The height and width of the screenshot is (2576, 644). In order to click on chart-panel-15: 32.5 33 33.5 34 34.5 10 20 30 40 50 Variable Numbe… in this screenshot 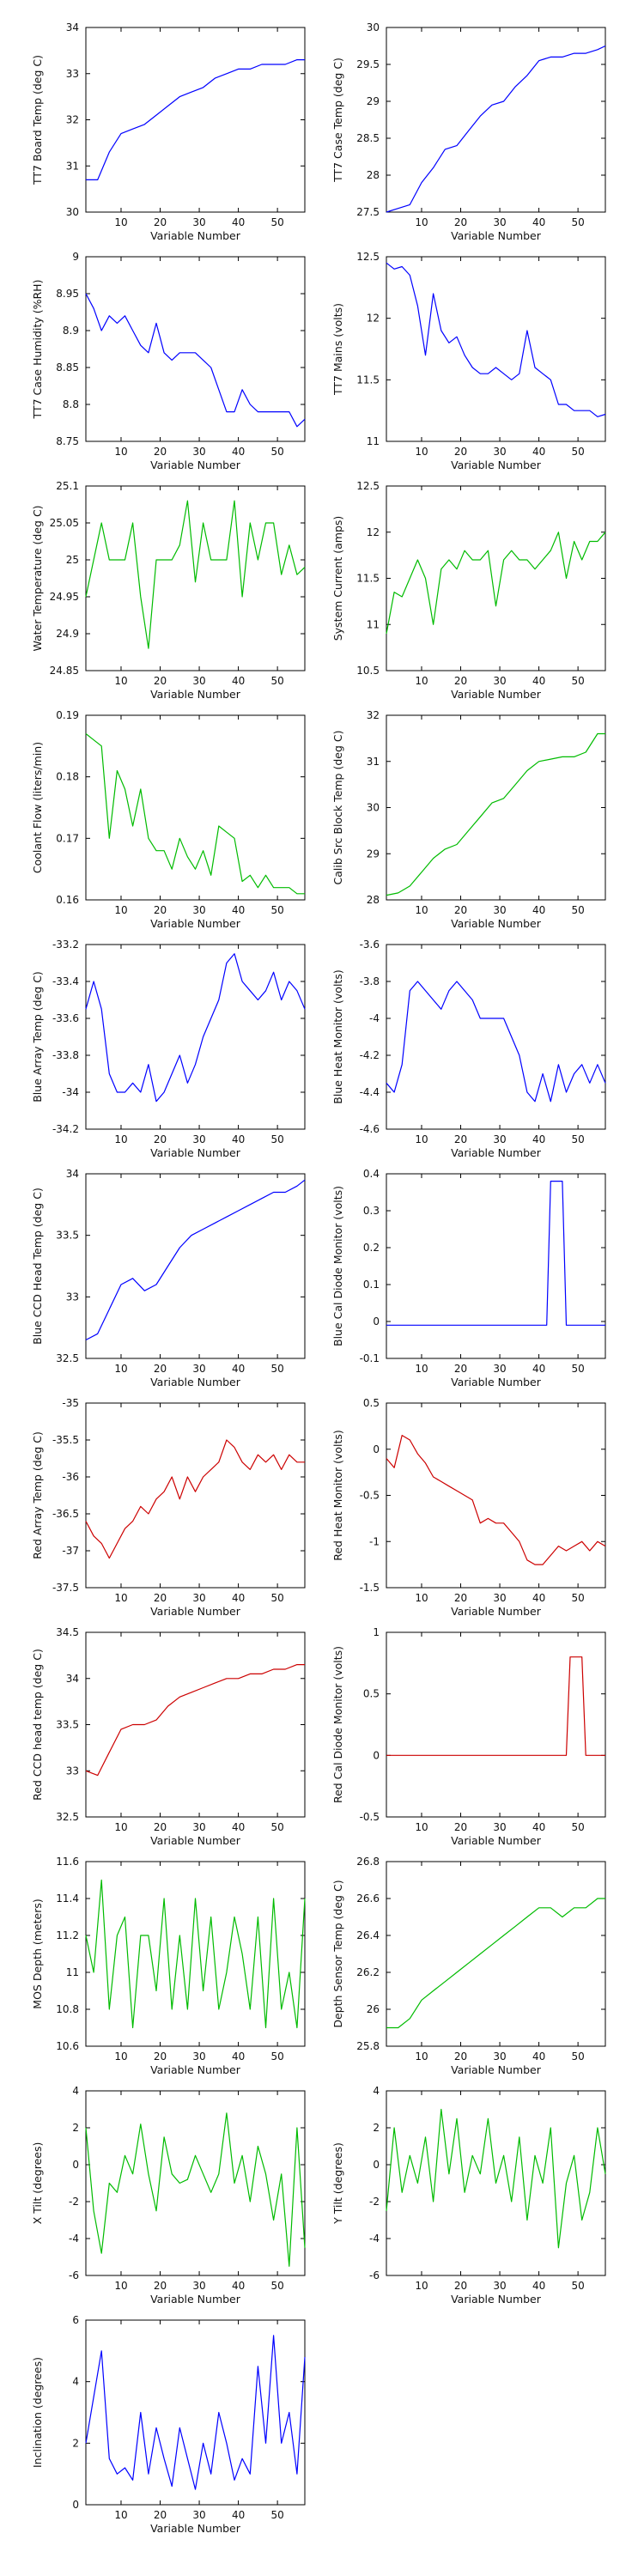, I will do `click(169, 1737)`.